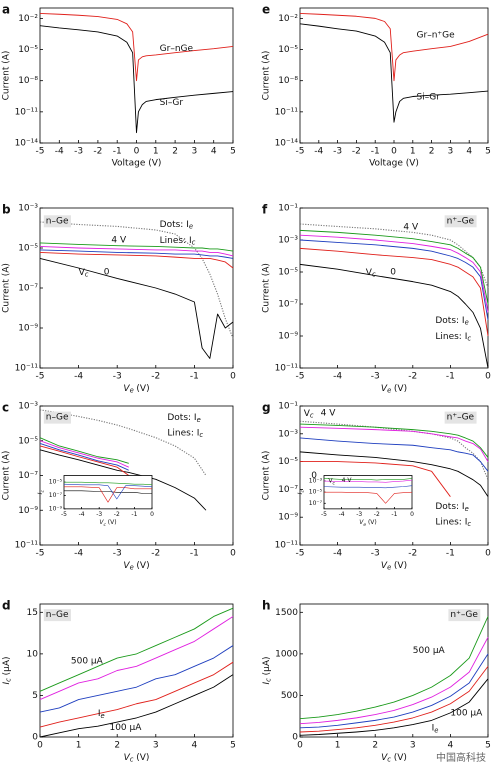  I want to click on x-tick-label: -1, so click(375, 152).